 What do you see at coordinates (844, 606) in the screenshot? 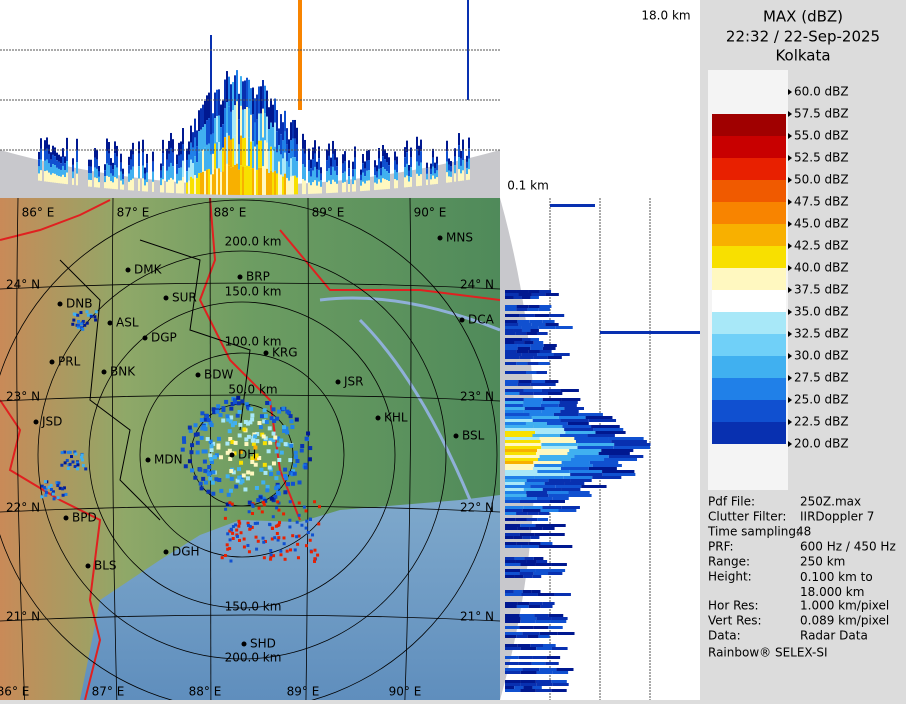
I see `info-value: 1.000 km/pixel` at bounding box center [844, 606].